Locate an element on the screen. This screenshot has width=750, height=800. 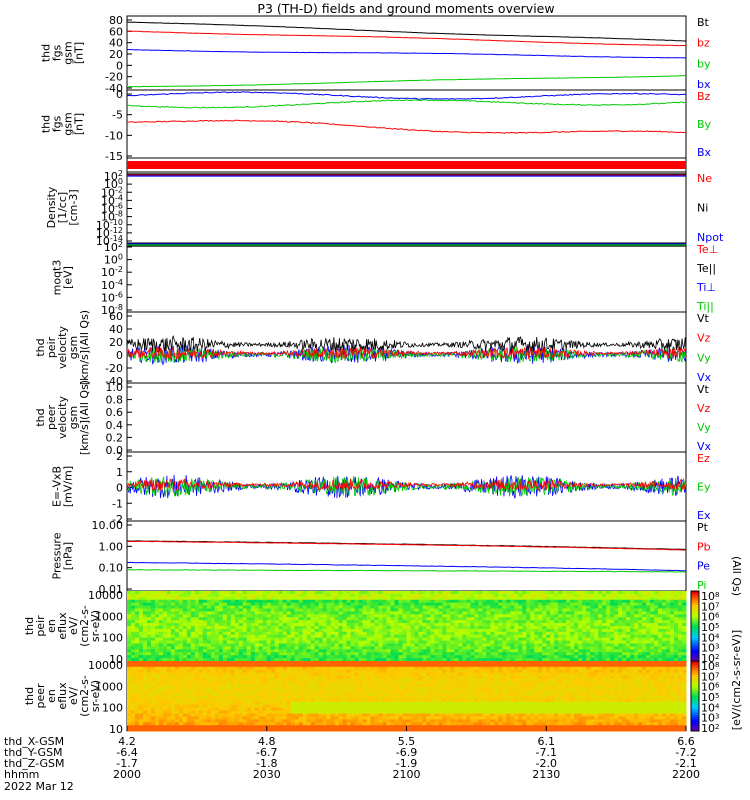
y-tick-label: -1 is located at coordinates (117, 503).